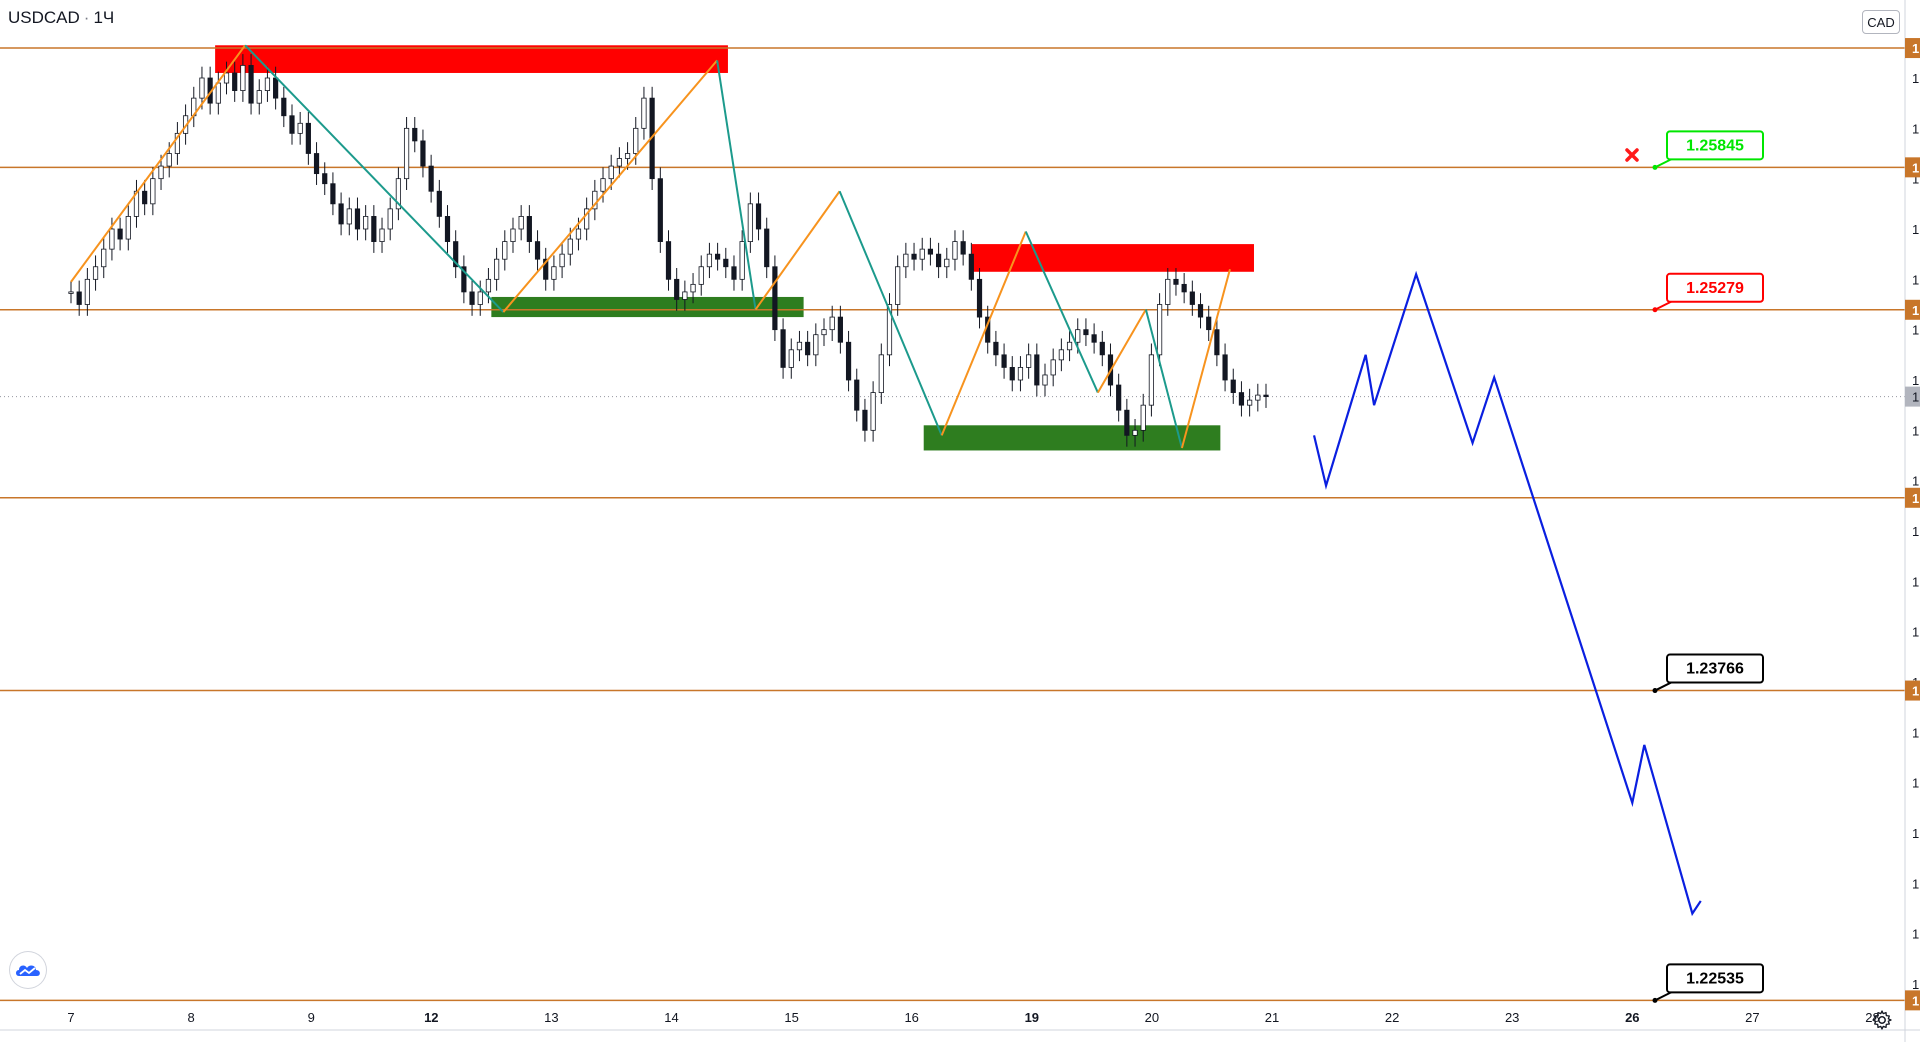 The height and width of the screenshot is (1042, 1920). What do you see at coordinates (1512, 1017) in the screenshot?
I see `x-tick-label: 23` at bounding box center [1512, 1017].